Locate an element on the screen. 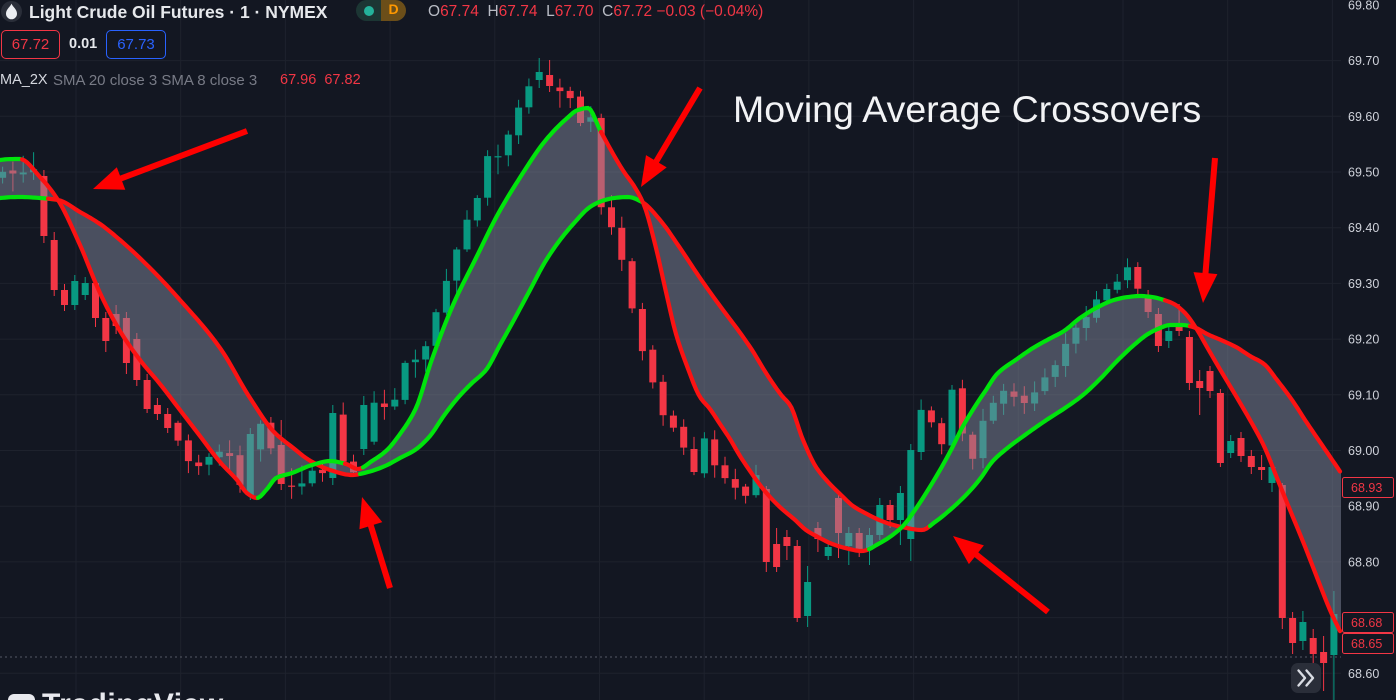  svg-text: 69.10 is located at coordinates (1363, 395).